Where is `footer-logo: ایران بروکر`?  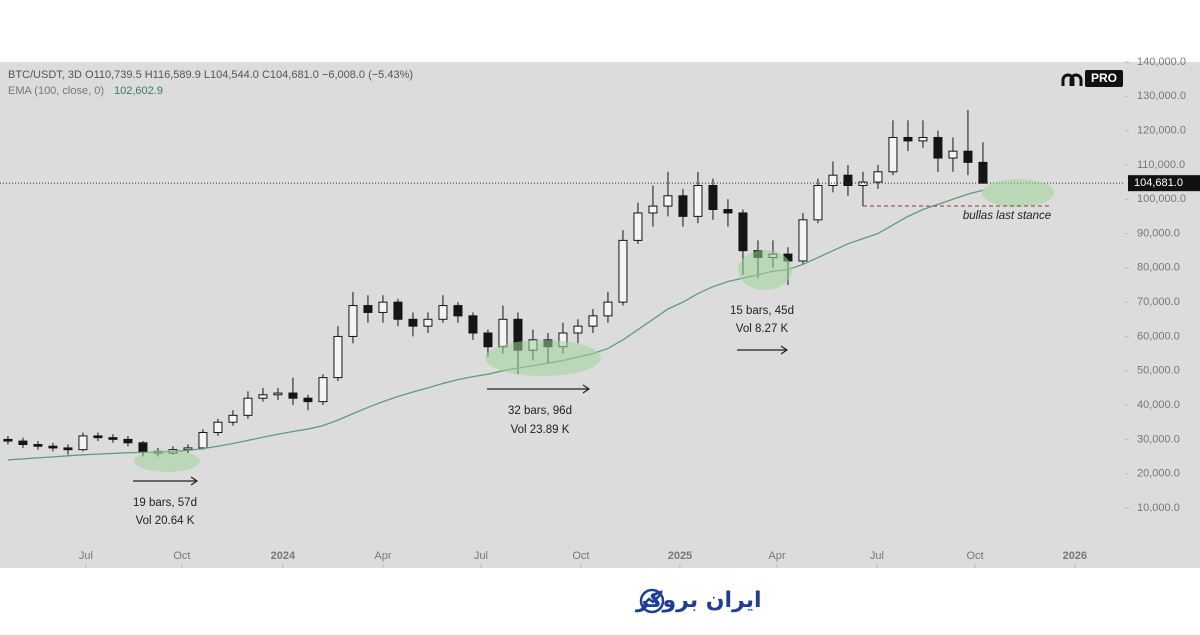 footer-logo: ایران بروکر is located at coordinates (698, 601).